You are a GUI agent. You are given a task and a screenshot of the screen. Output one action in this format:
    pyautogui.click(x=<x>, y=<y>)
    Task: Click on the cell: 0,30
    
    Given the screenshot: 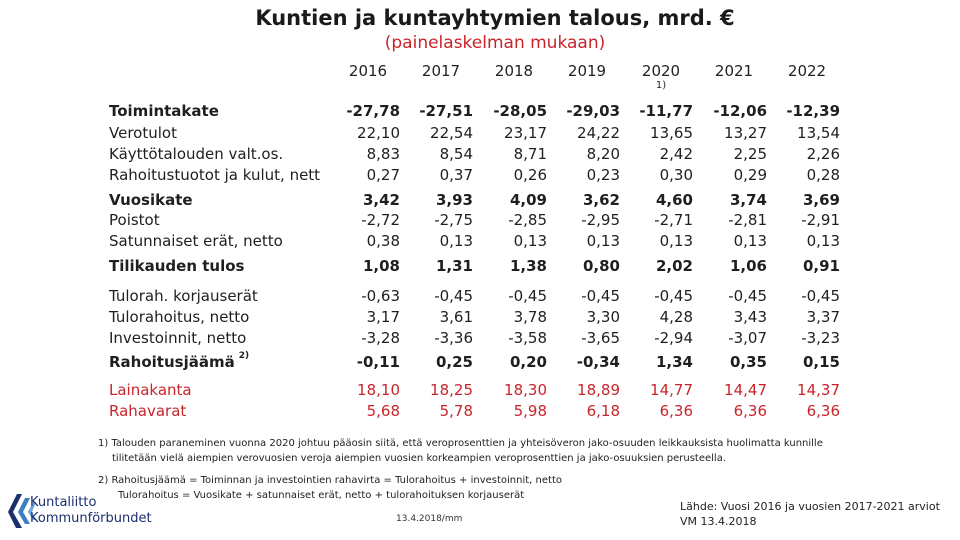 What is the action you would take?
    pyautogui.click(x=676, y=175)
    